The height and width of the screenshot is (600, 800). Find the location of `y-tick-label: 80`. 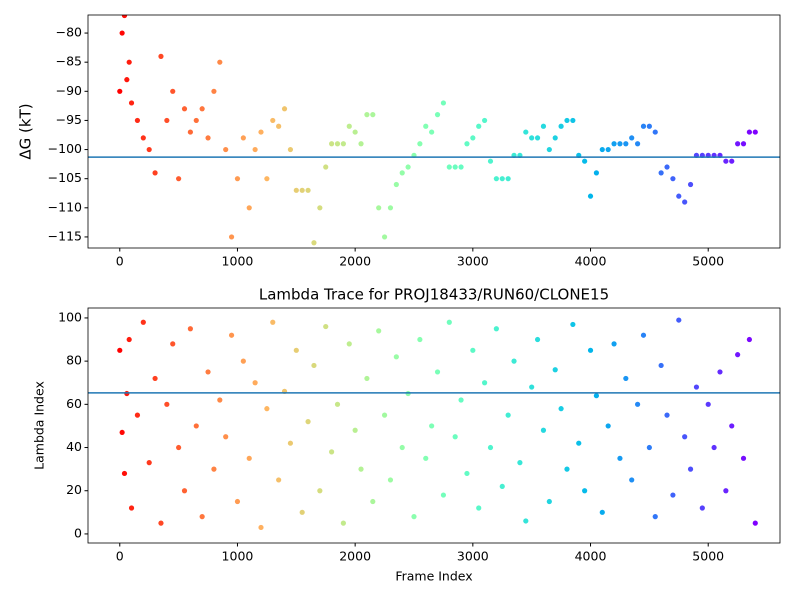

y-tick-label: 80 is located at coordinates (74, 360).